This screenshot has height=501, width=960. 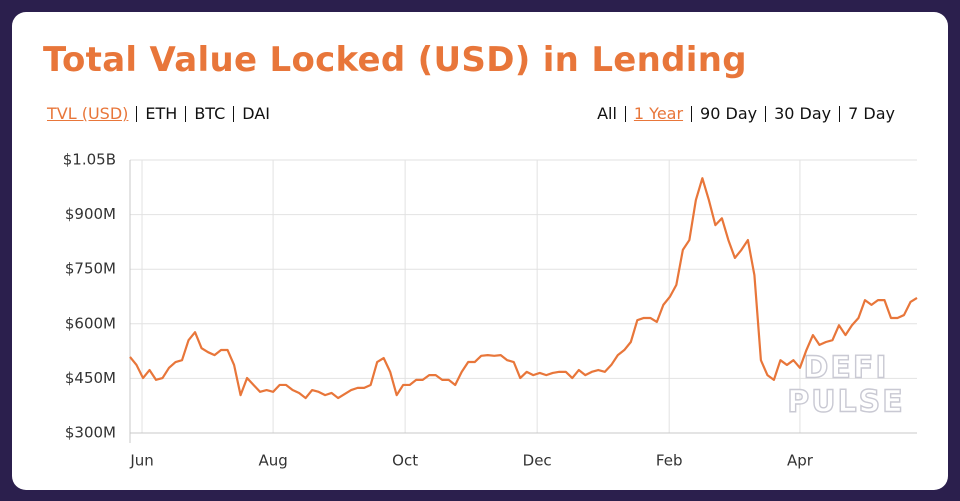 What do you see at coordinates (210, 113) in the screenshot?
I see `tab: BTC` at bounding box center [210, 113].